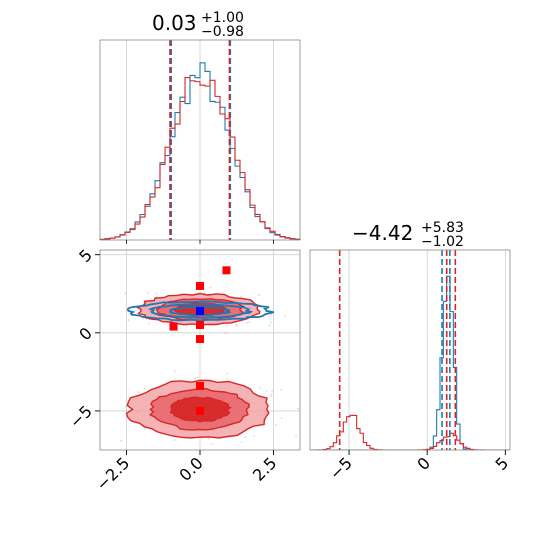 The width and height of the screenshot is (550, 550). What do you see at coordinates (442, 242) in the screenshot?
I see `marginal-y-title-minus: −1.02` at bounding box center [442, 242].